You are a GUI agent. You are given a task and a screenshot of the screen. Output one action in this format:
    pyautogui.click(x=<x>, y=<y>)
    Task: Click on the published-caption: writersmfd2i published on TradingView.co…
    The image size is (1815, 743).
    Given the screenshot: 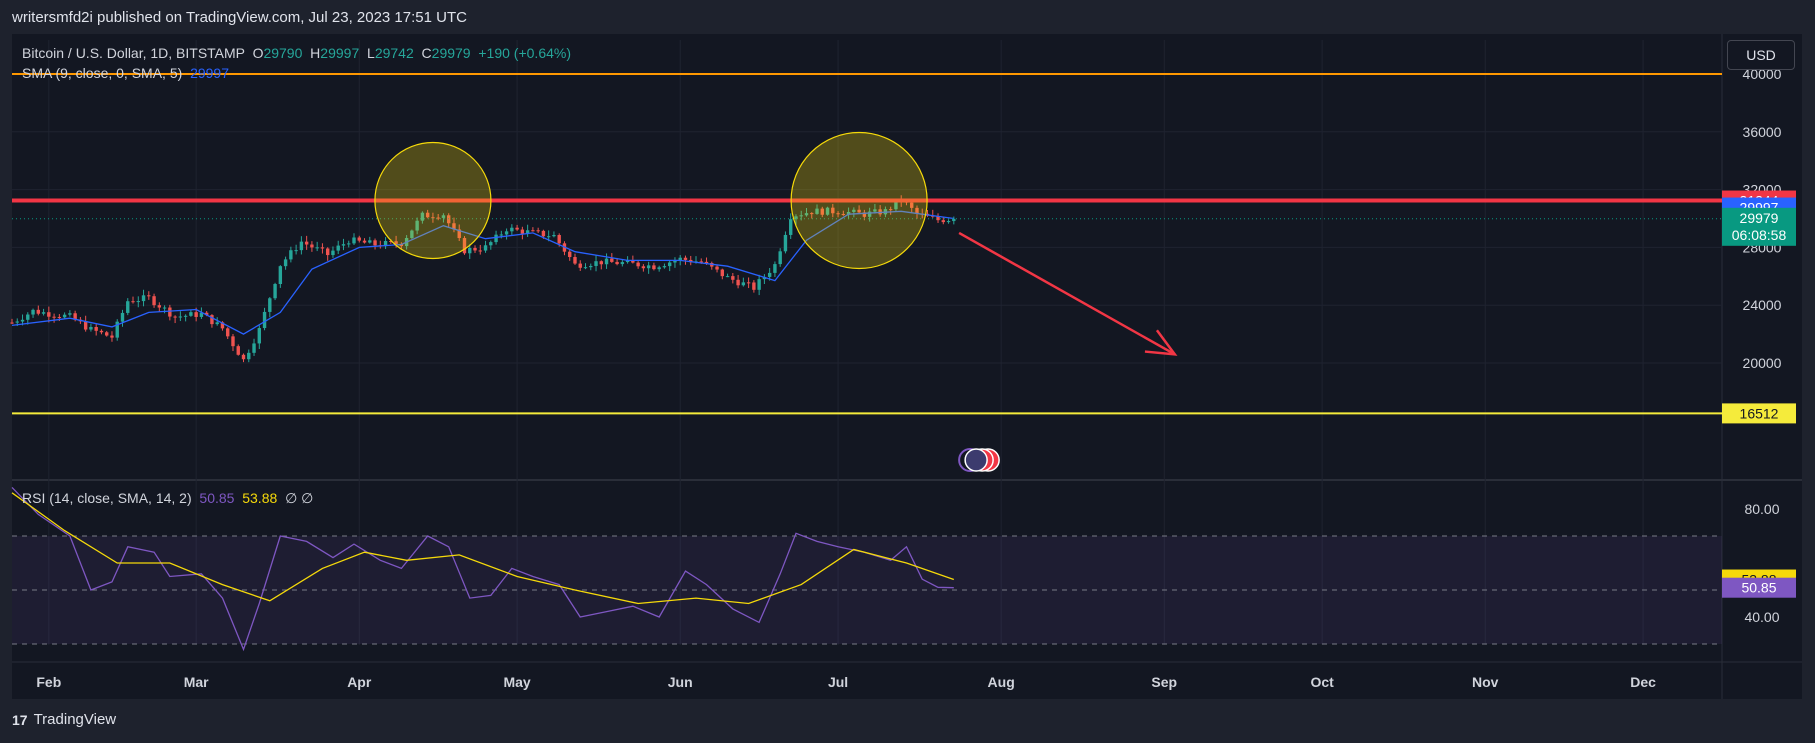 What is the action you would take?
    pyautogui.click(x=239, y=17)
    